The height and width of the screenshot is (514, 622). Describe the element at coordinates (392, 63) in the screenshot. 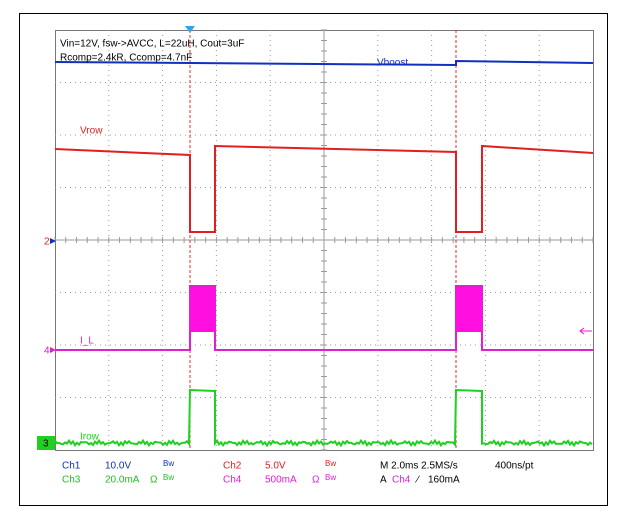

I see `trace-label: Vboost` at that location.